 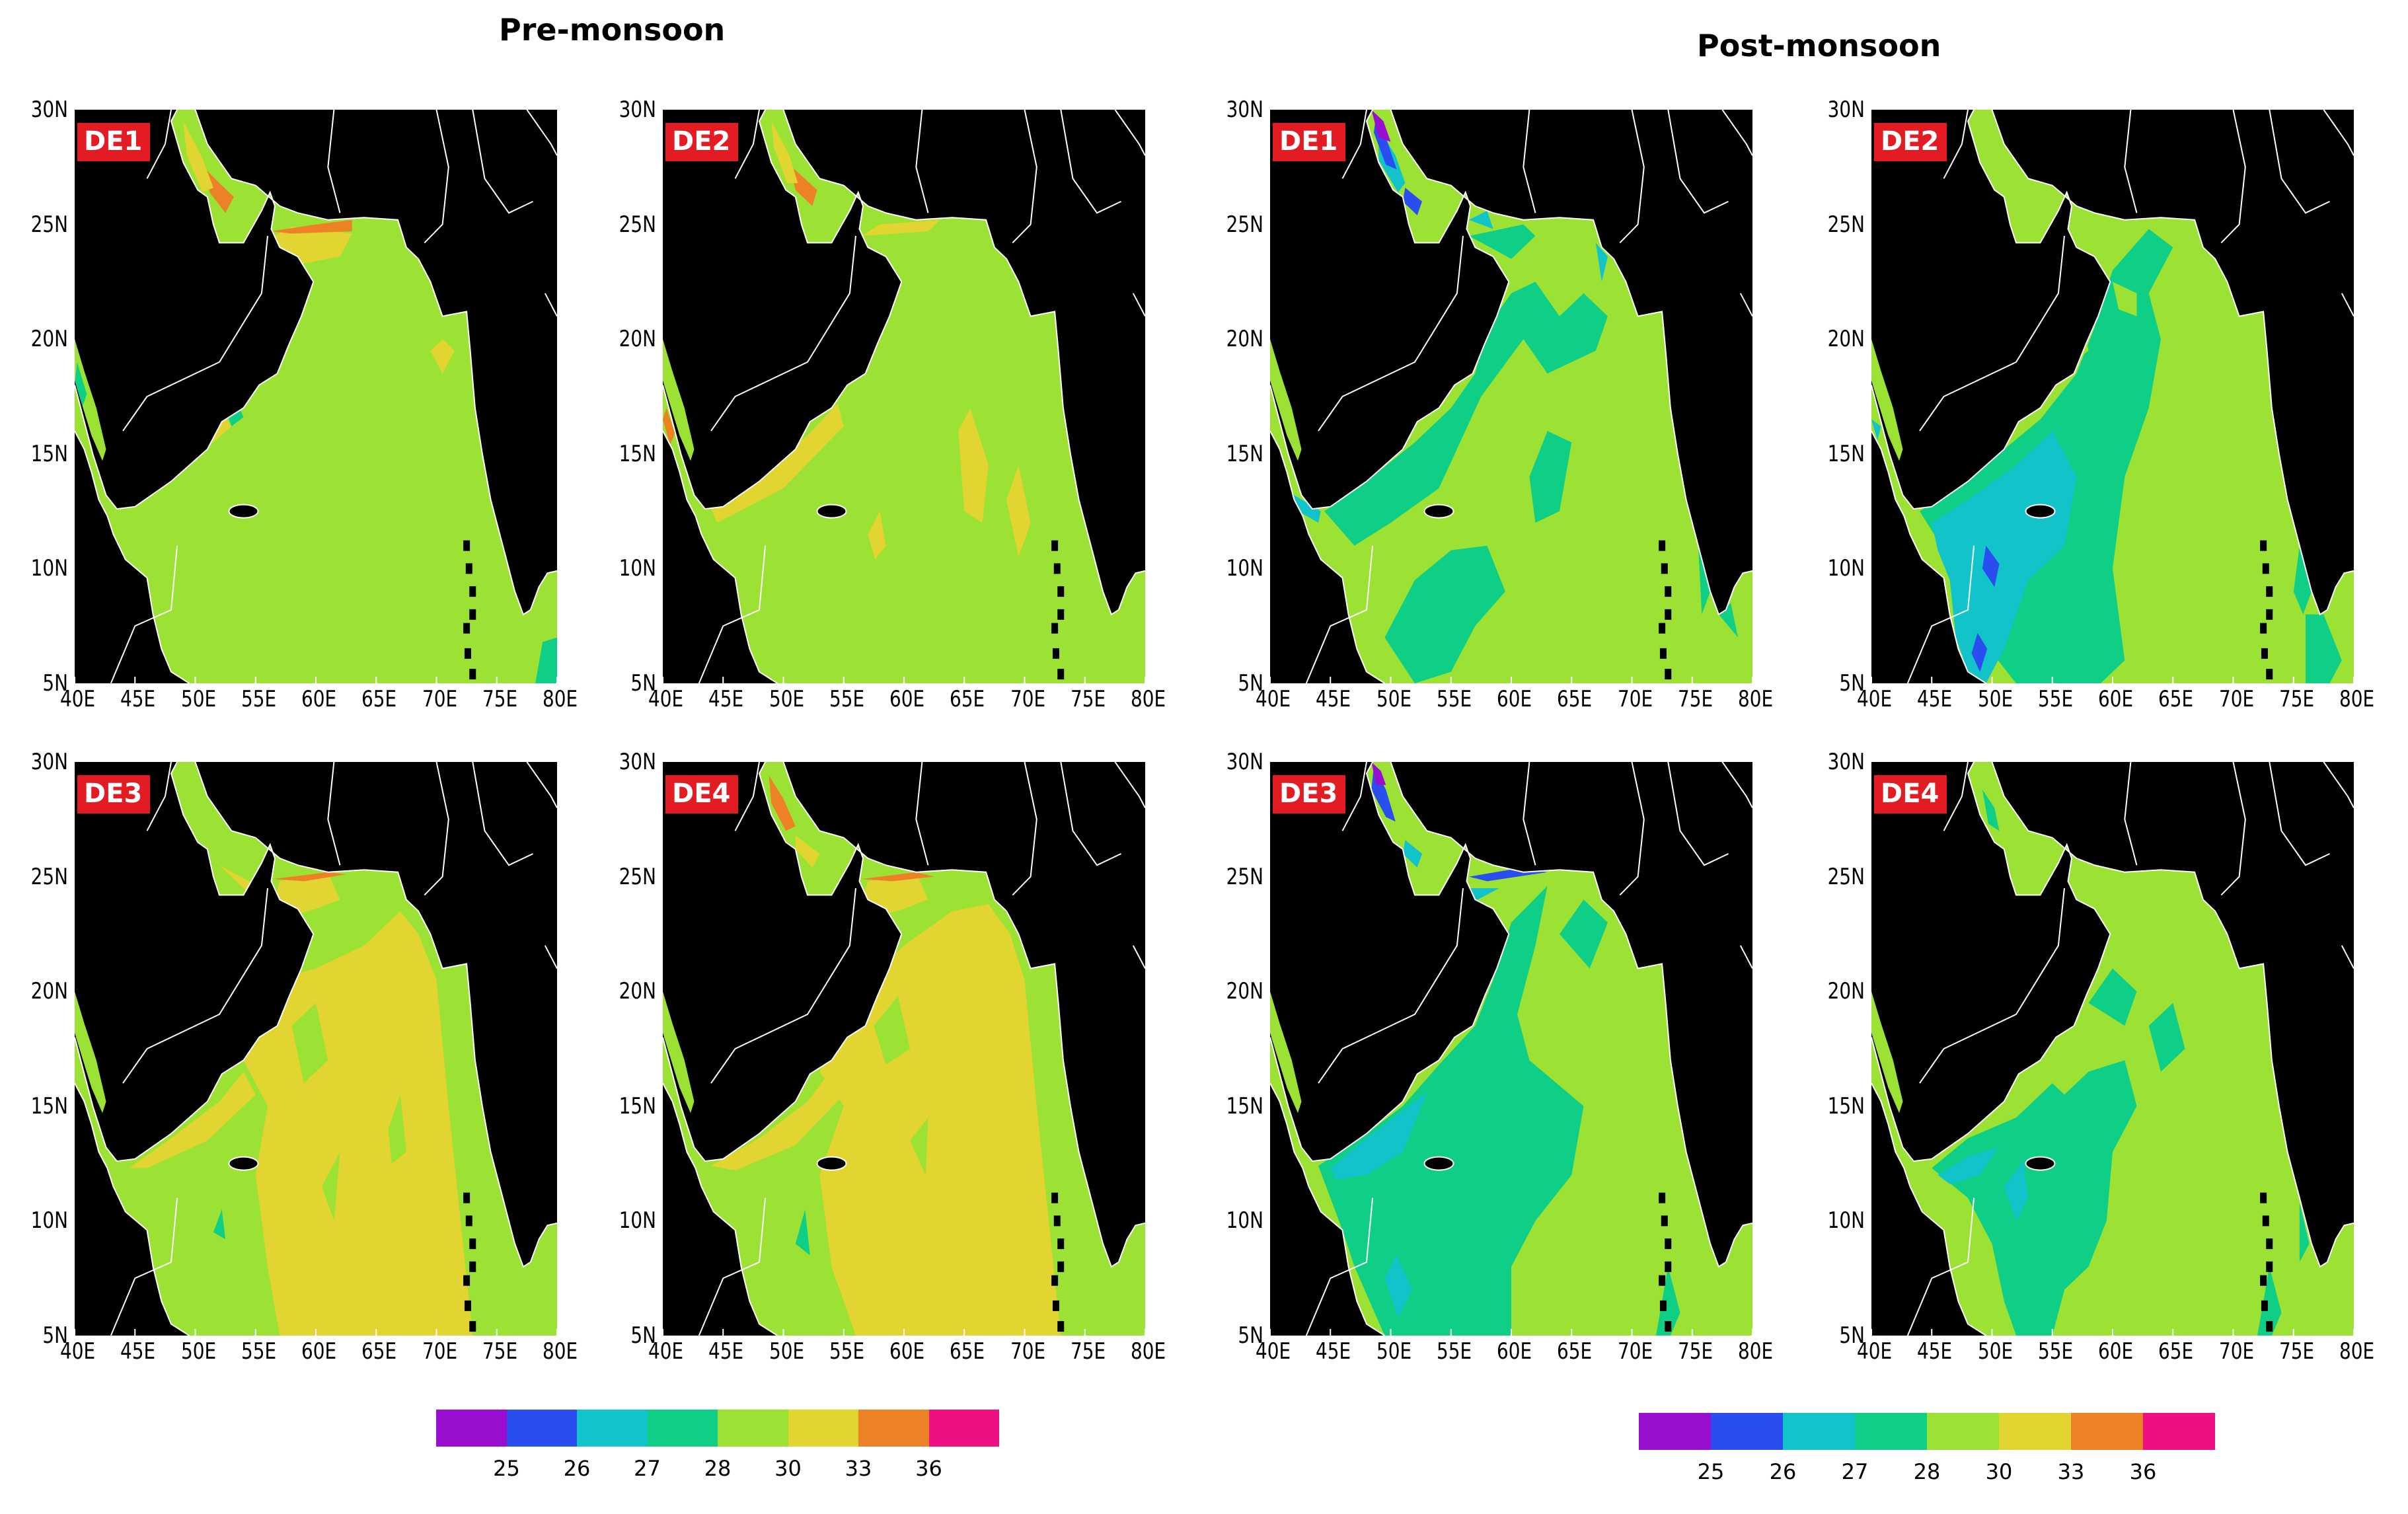 What do you see at coordinates (316, 397) in the screenshot?
I see `map-panel-pre-de1: DE1` at bounding box center [316, 397].